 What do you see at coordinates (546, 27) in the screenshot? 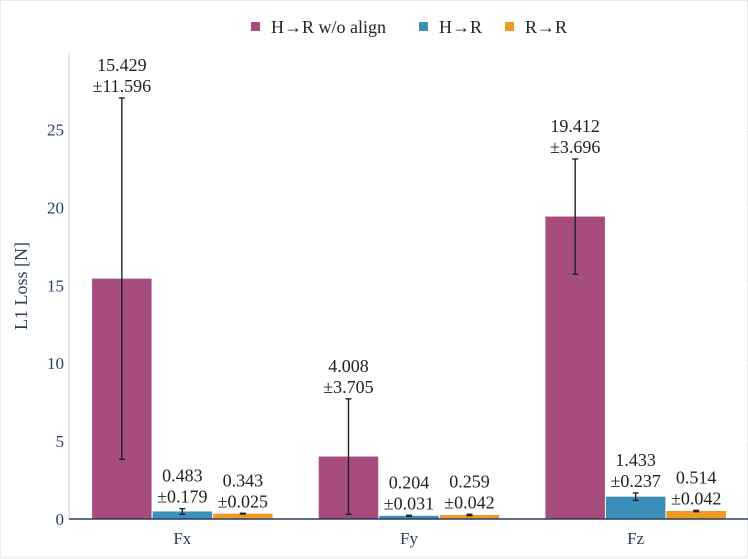
I see `legend-label: R→R` at bounding box center [546, 27].